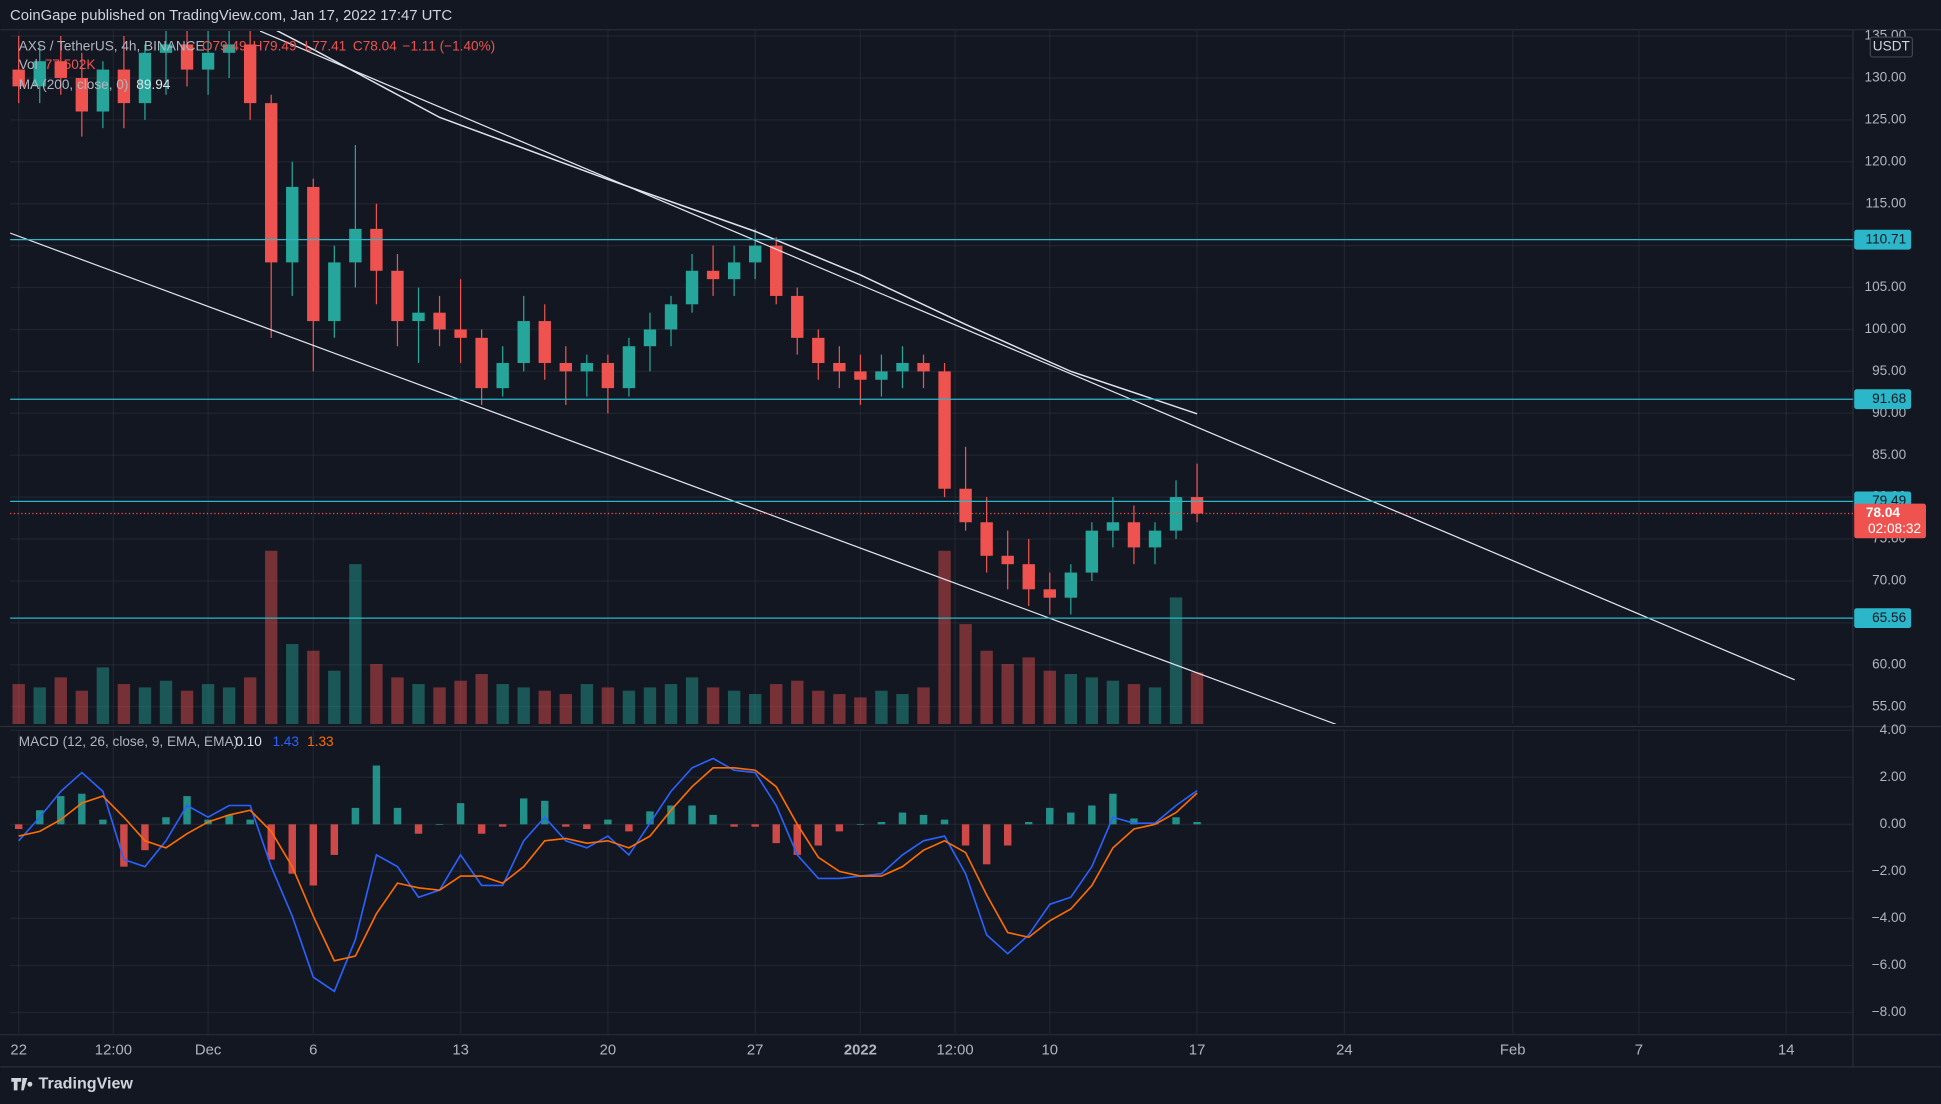  I want to click on macd-value: 1.43, so click(285, 741).